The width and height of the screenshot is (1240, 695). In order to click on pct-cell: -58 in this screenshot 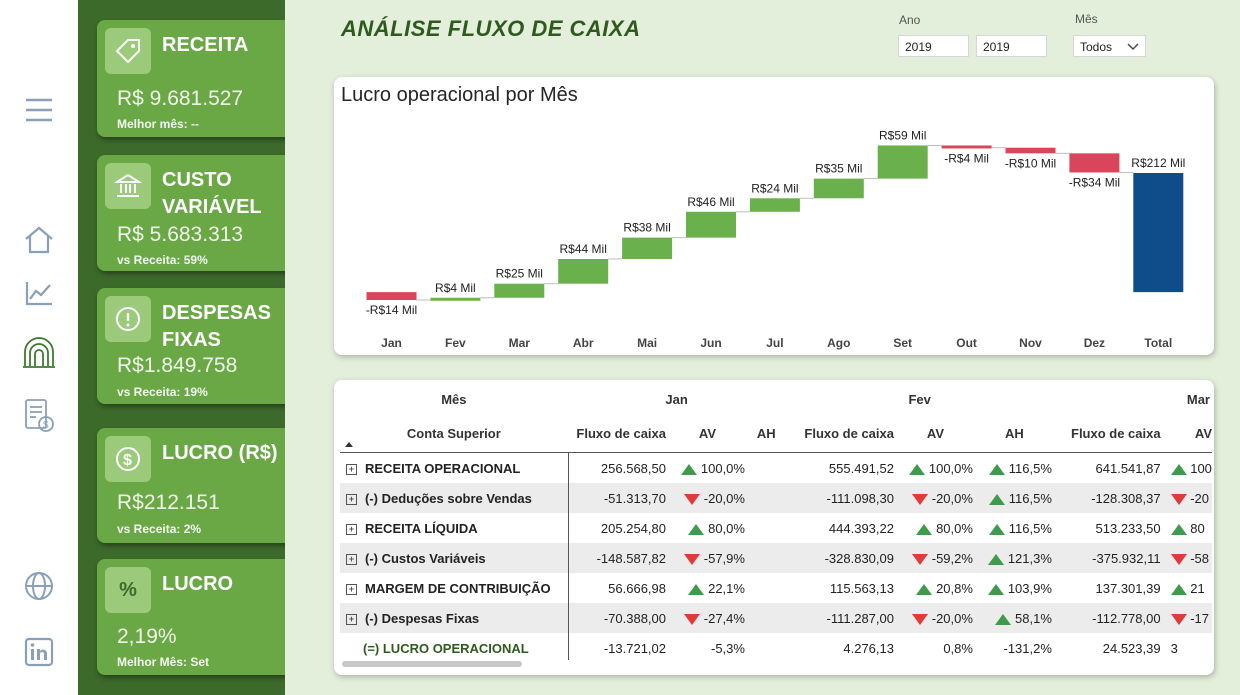, I will do `click(1187, 558)`.